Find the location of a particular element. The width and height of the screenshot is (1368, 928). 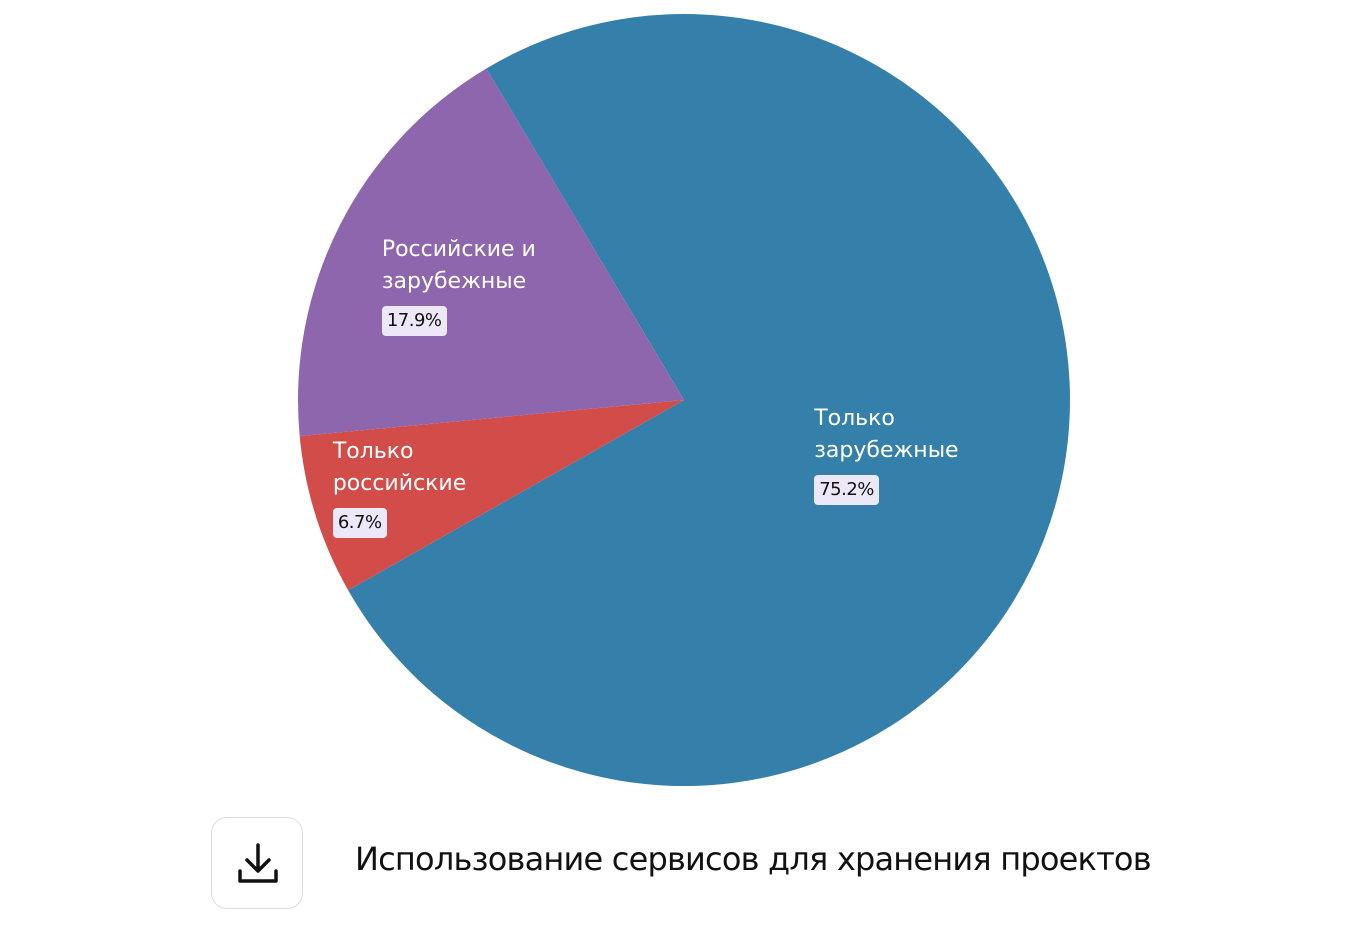

slice-name: Только зарубежные is located at coordinates (886, 435).